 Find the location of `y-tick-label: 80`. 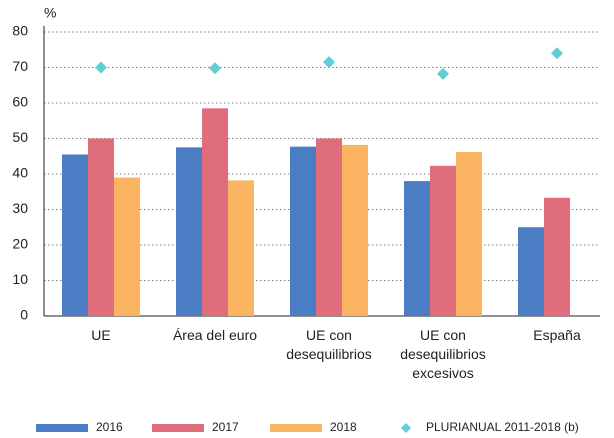

y-tick-label: 80 is located at coordinates (20, 31).